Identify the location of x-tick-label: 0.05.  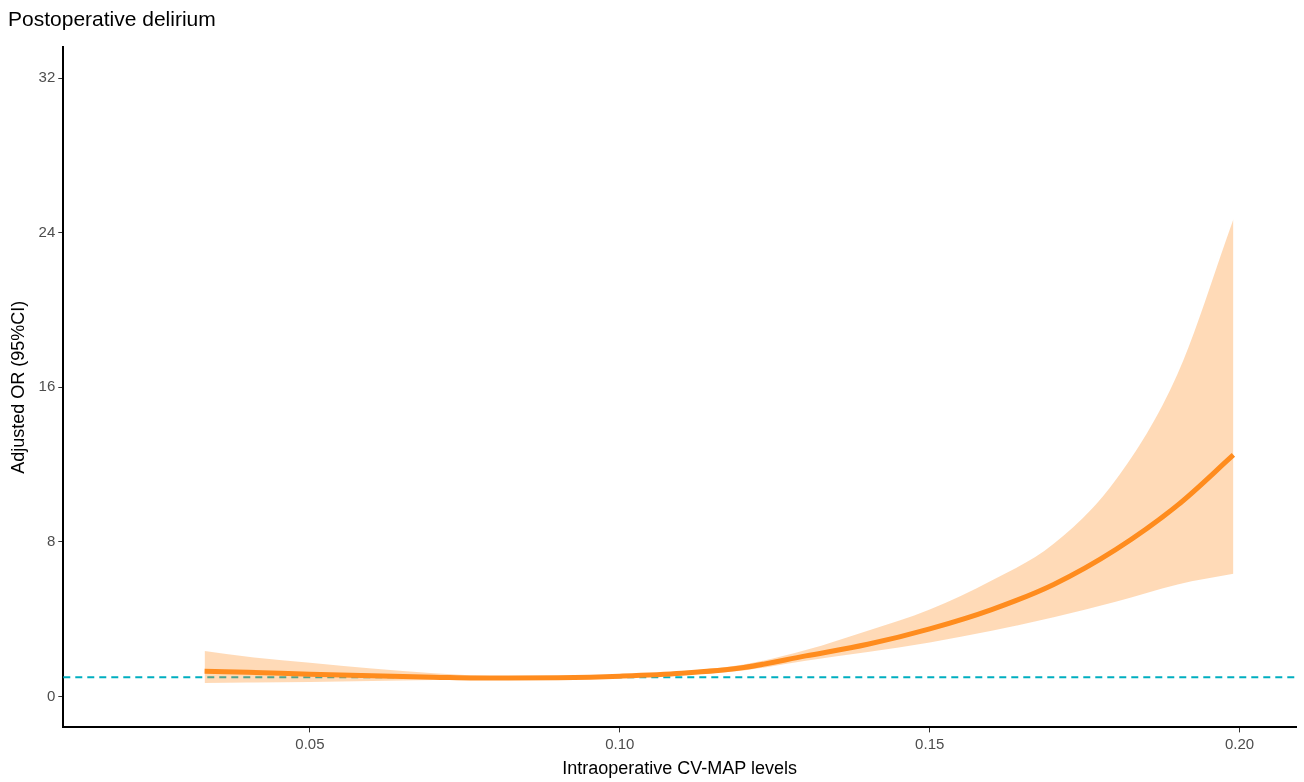
(310, 743).